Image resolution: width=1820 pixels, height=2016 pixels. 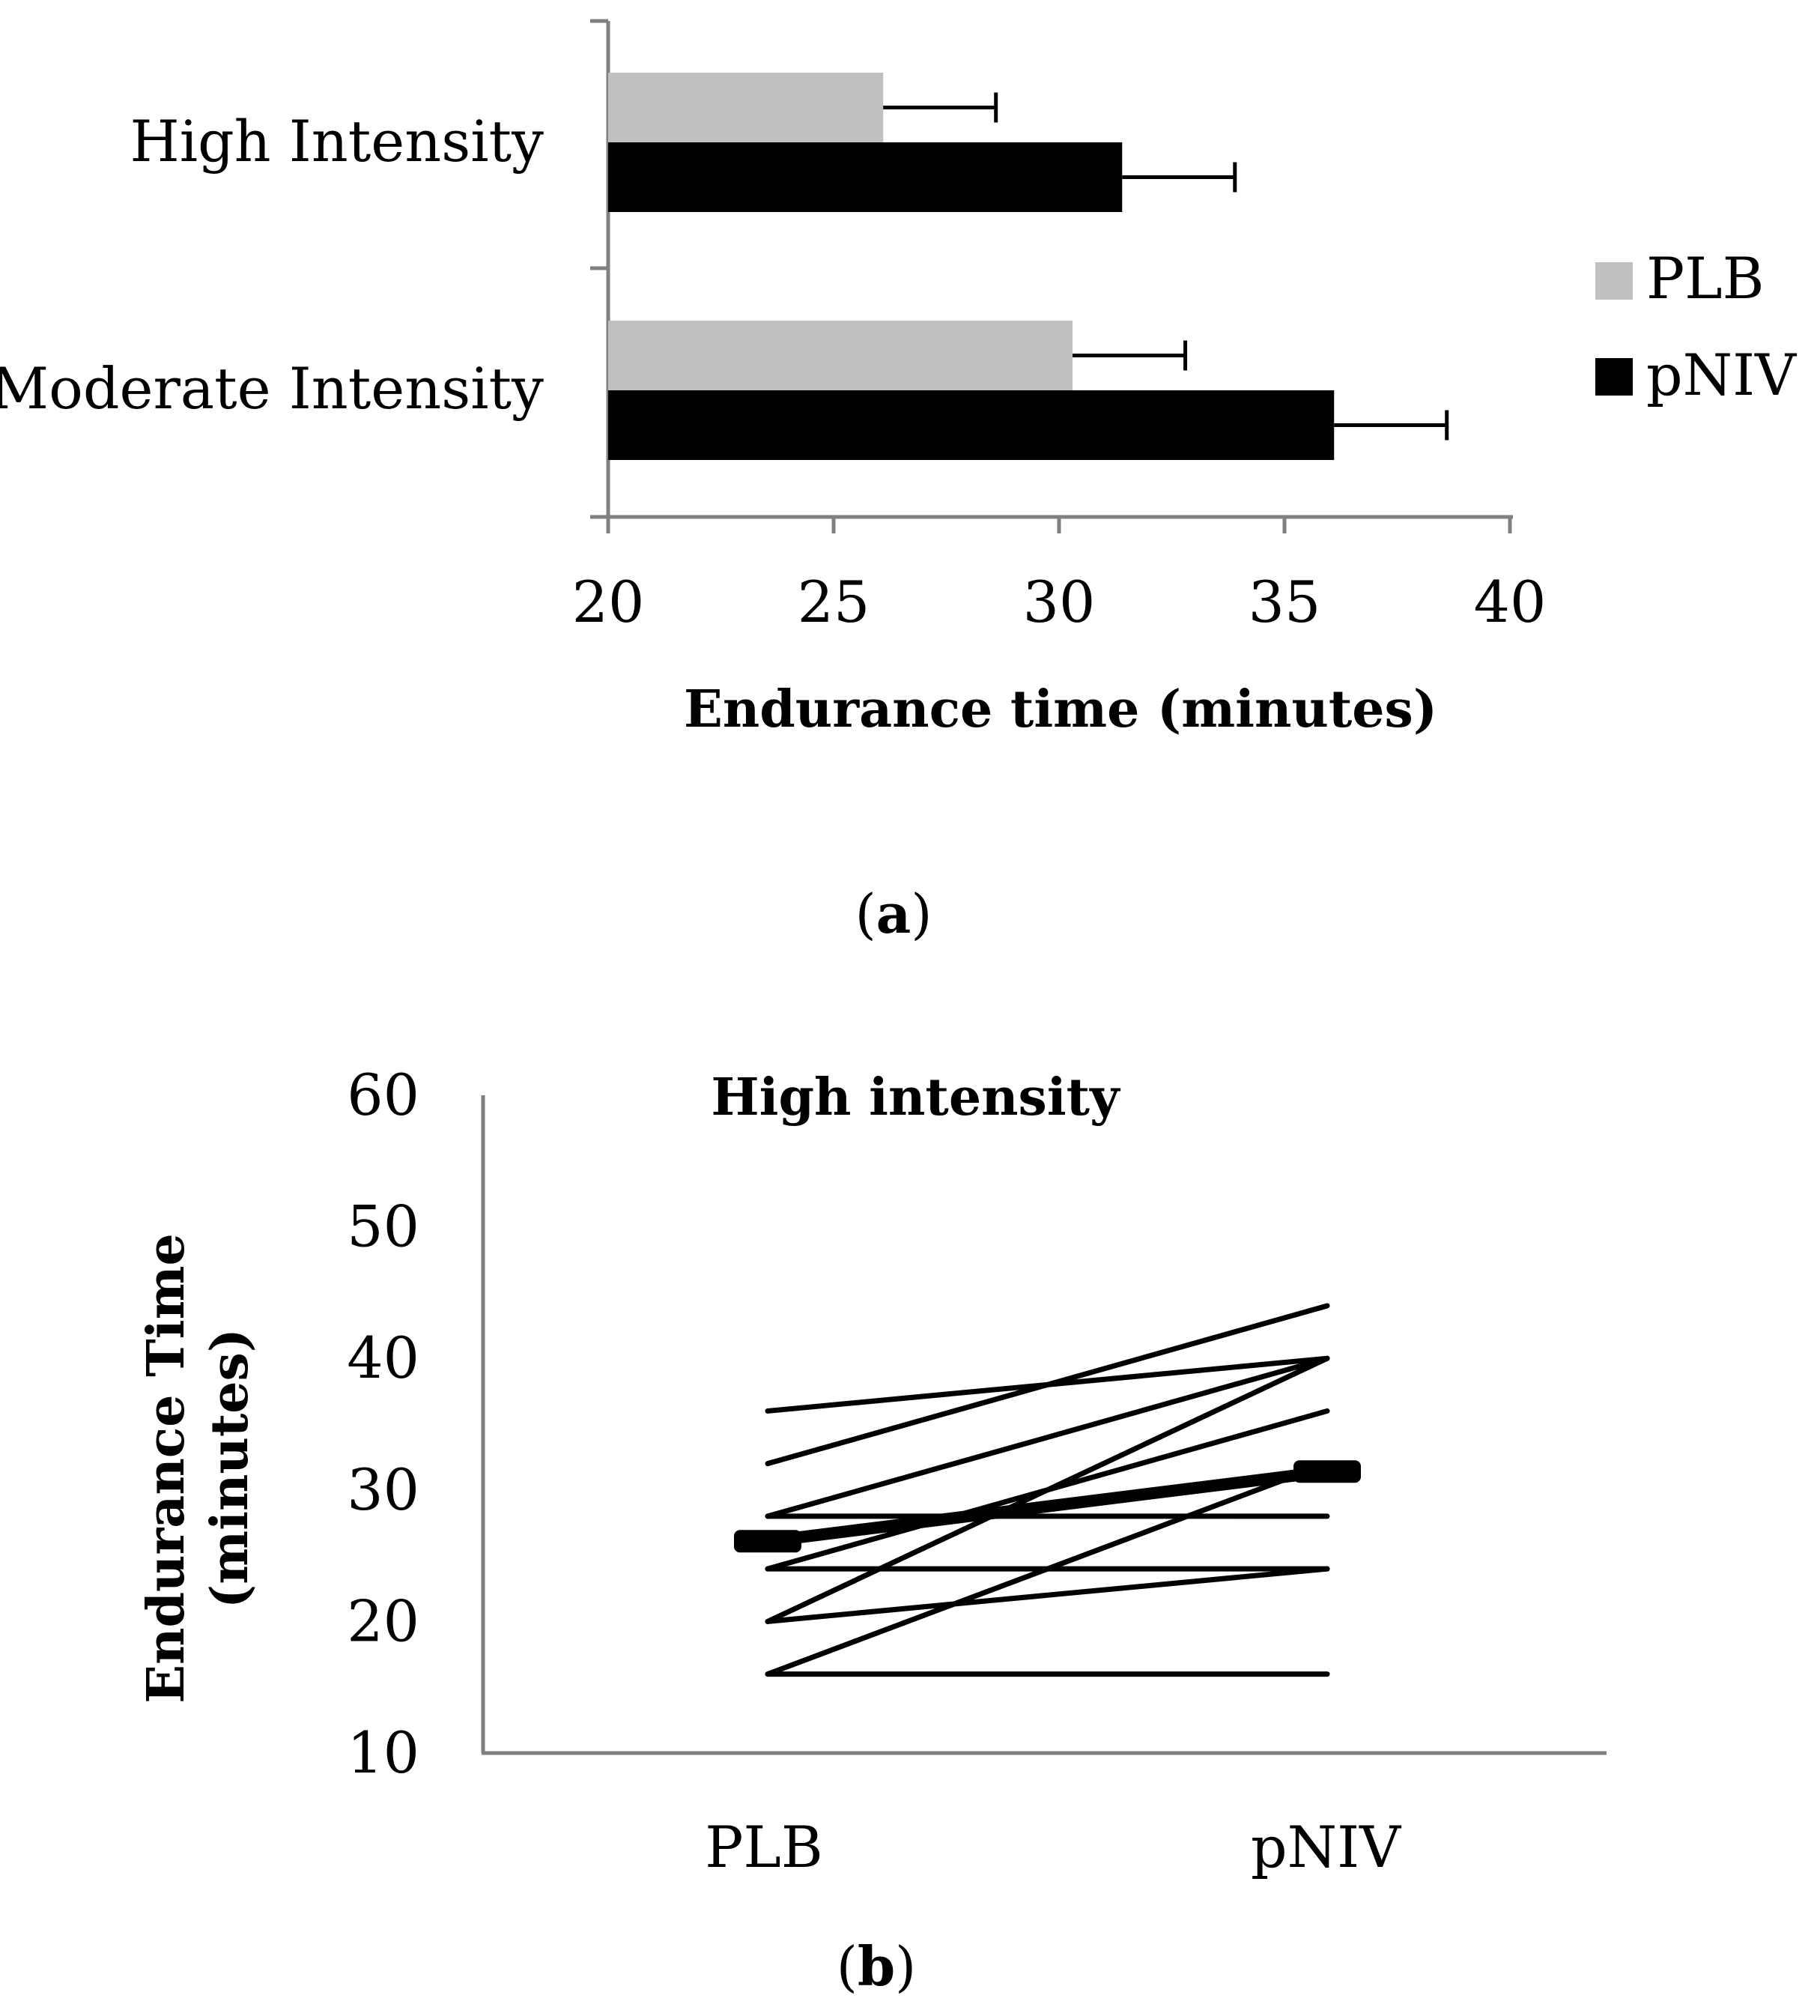 What do you see at coordinates (383, 1620) in the screenshot?
I see `panel-b-y-tick-label: 20` at bounding box center [383, 1620].